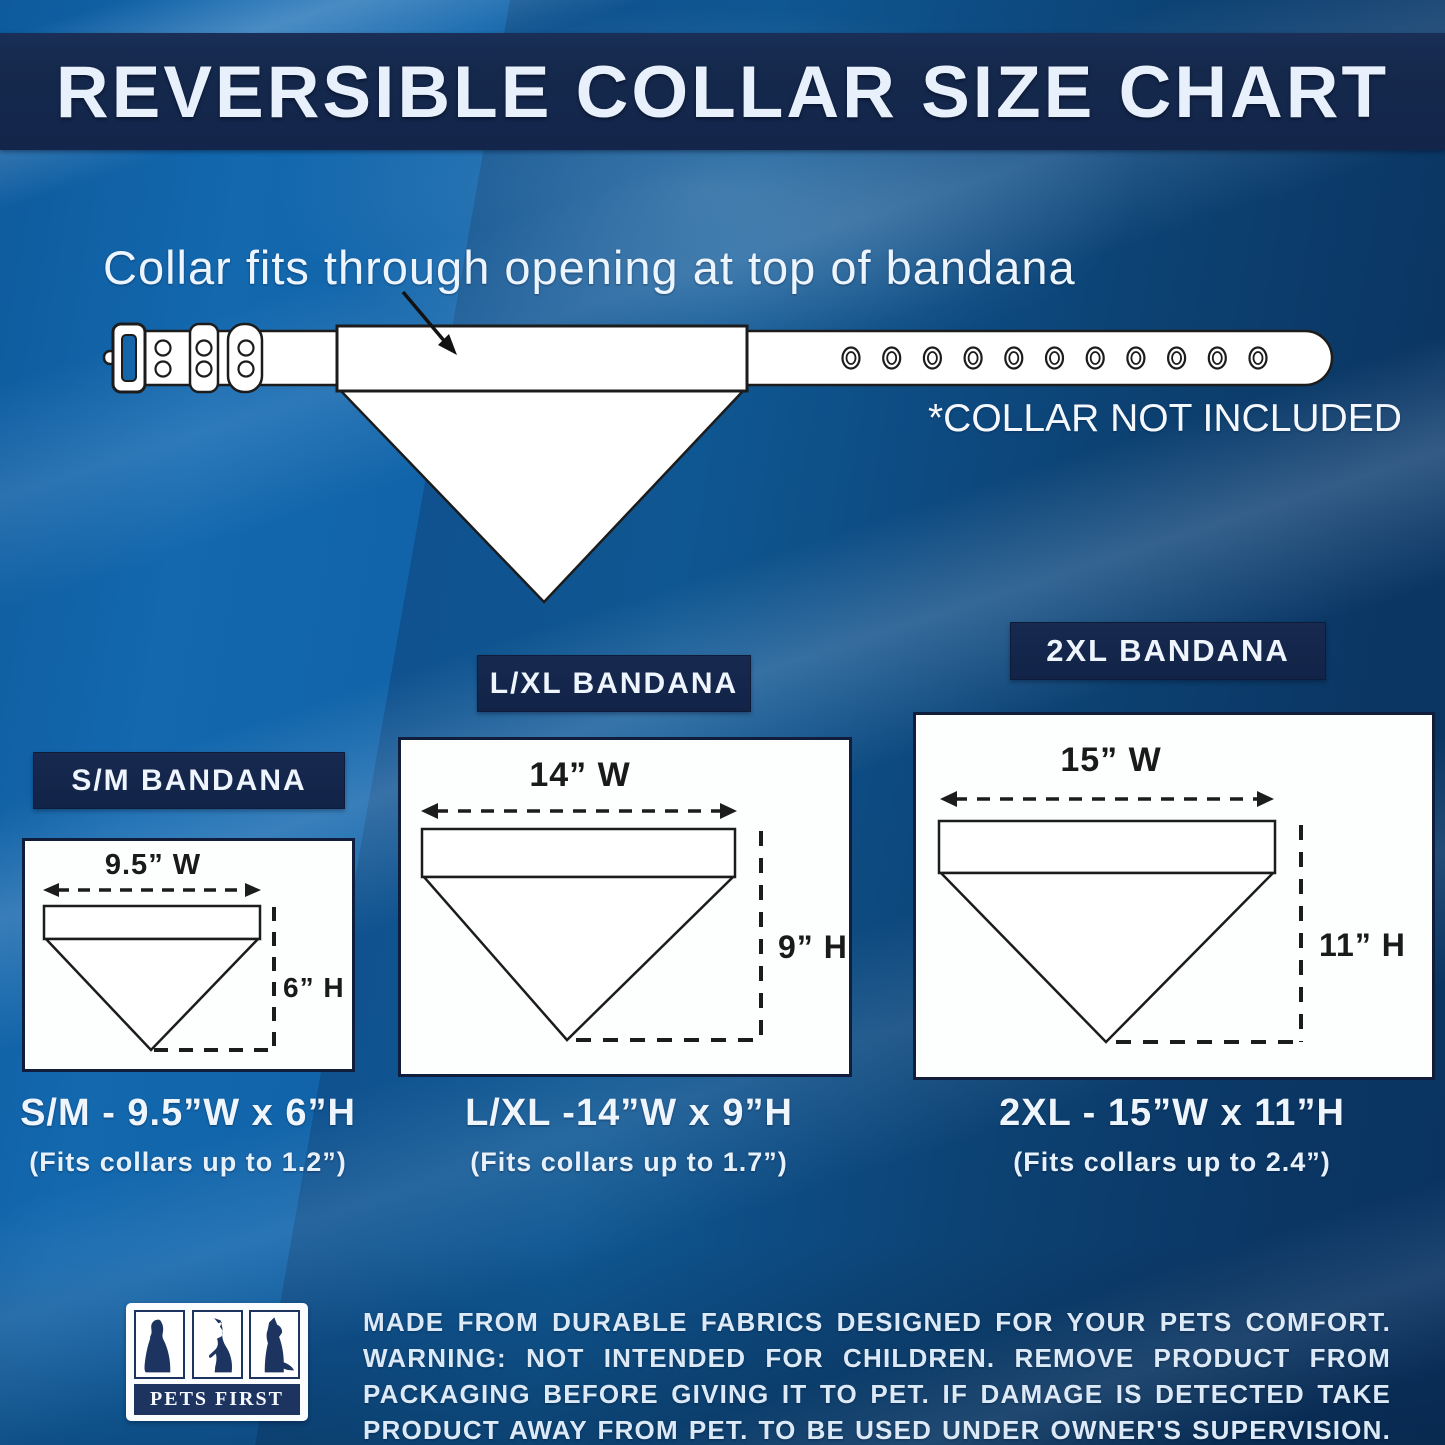  Describe the element at coordinates (1165, 418) in the screenshot. I see `collar-not-included-note: *COLLAR NOT INCLUDED` at that location.